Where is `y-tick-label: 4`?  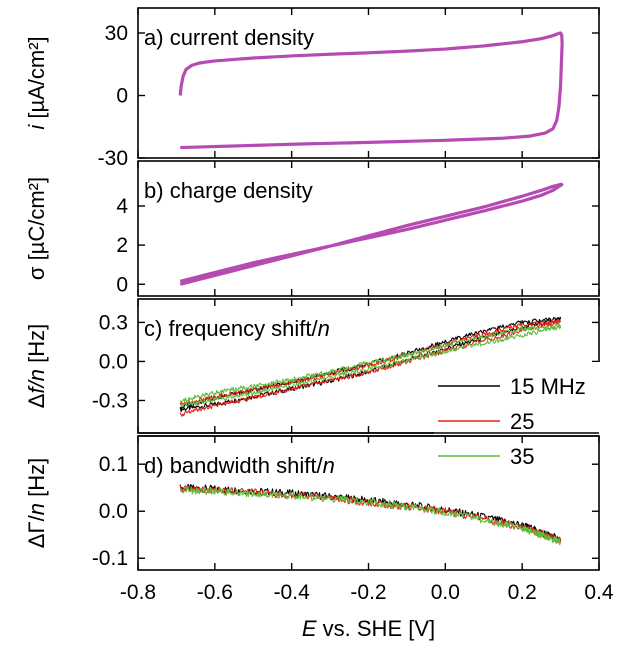 y-tick-label: 4 is located at coordinates (122, 206).